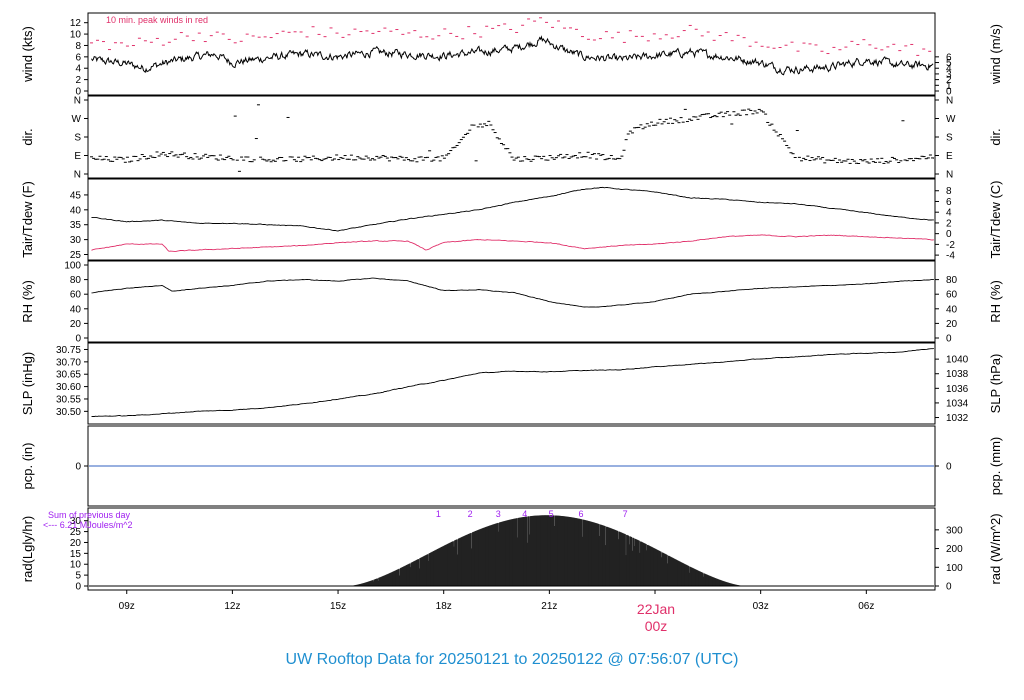  Describe the element at coordinates (76, 210) in the screenshot. I see `left-tick-label-temp: 40` at that location.